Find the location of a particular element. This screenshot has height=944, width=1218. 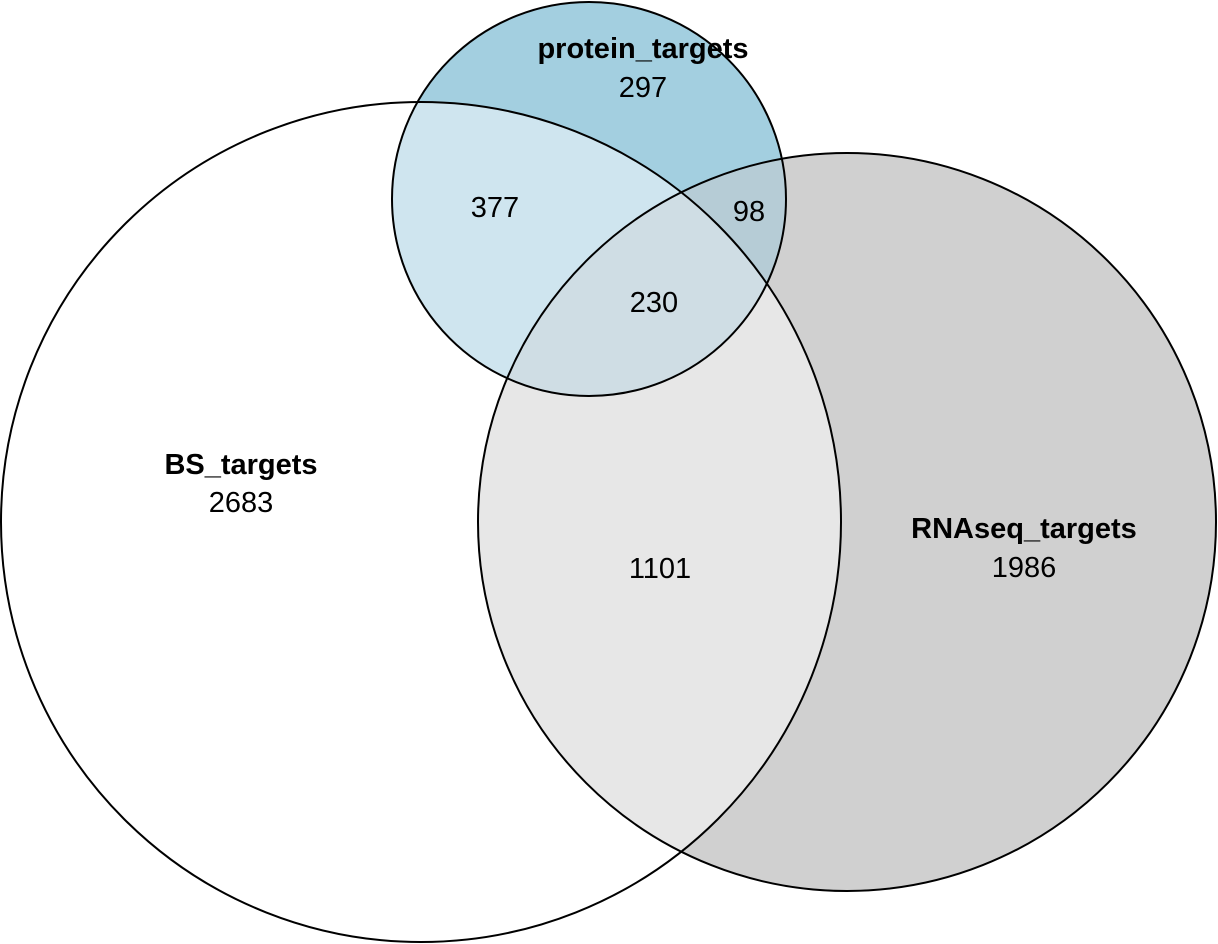

protein-only-count: 297 is located at coordinates (643, 88).